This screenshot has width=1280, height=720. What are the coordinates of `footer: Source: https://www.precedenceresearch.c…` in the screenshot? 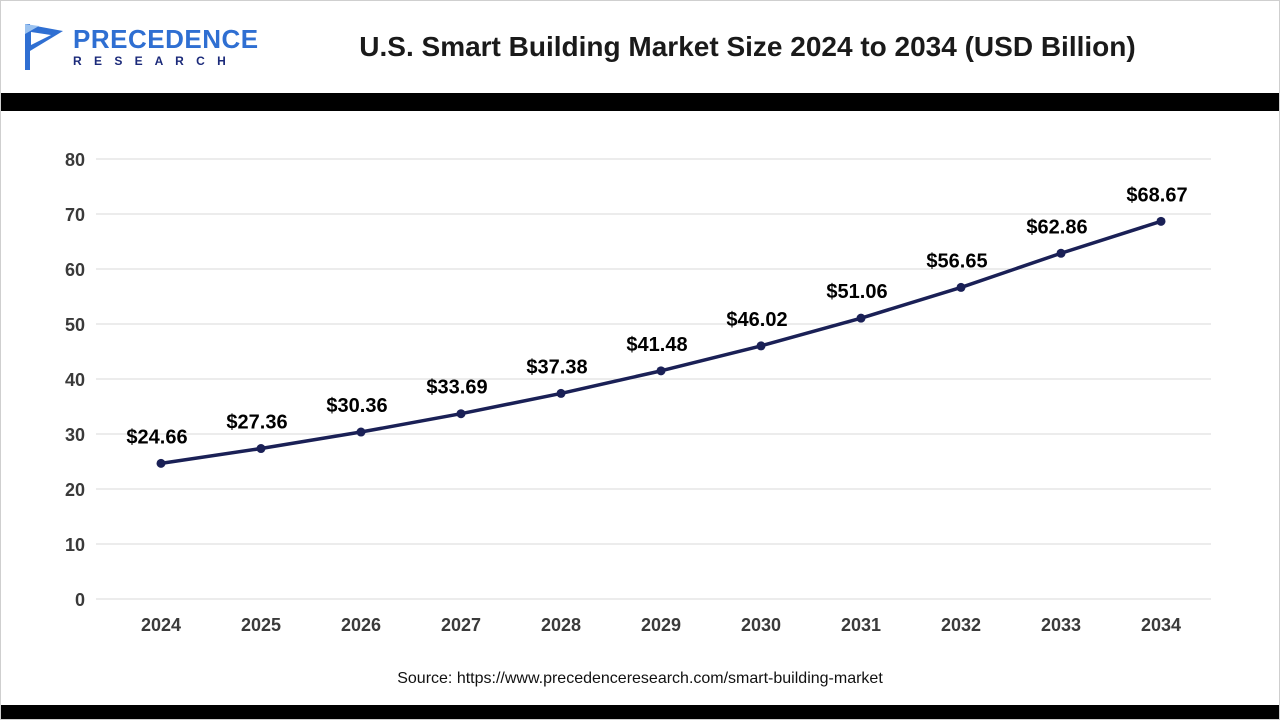 It's located at (640, 679).